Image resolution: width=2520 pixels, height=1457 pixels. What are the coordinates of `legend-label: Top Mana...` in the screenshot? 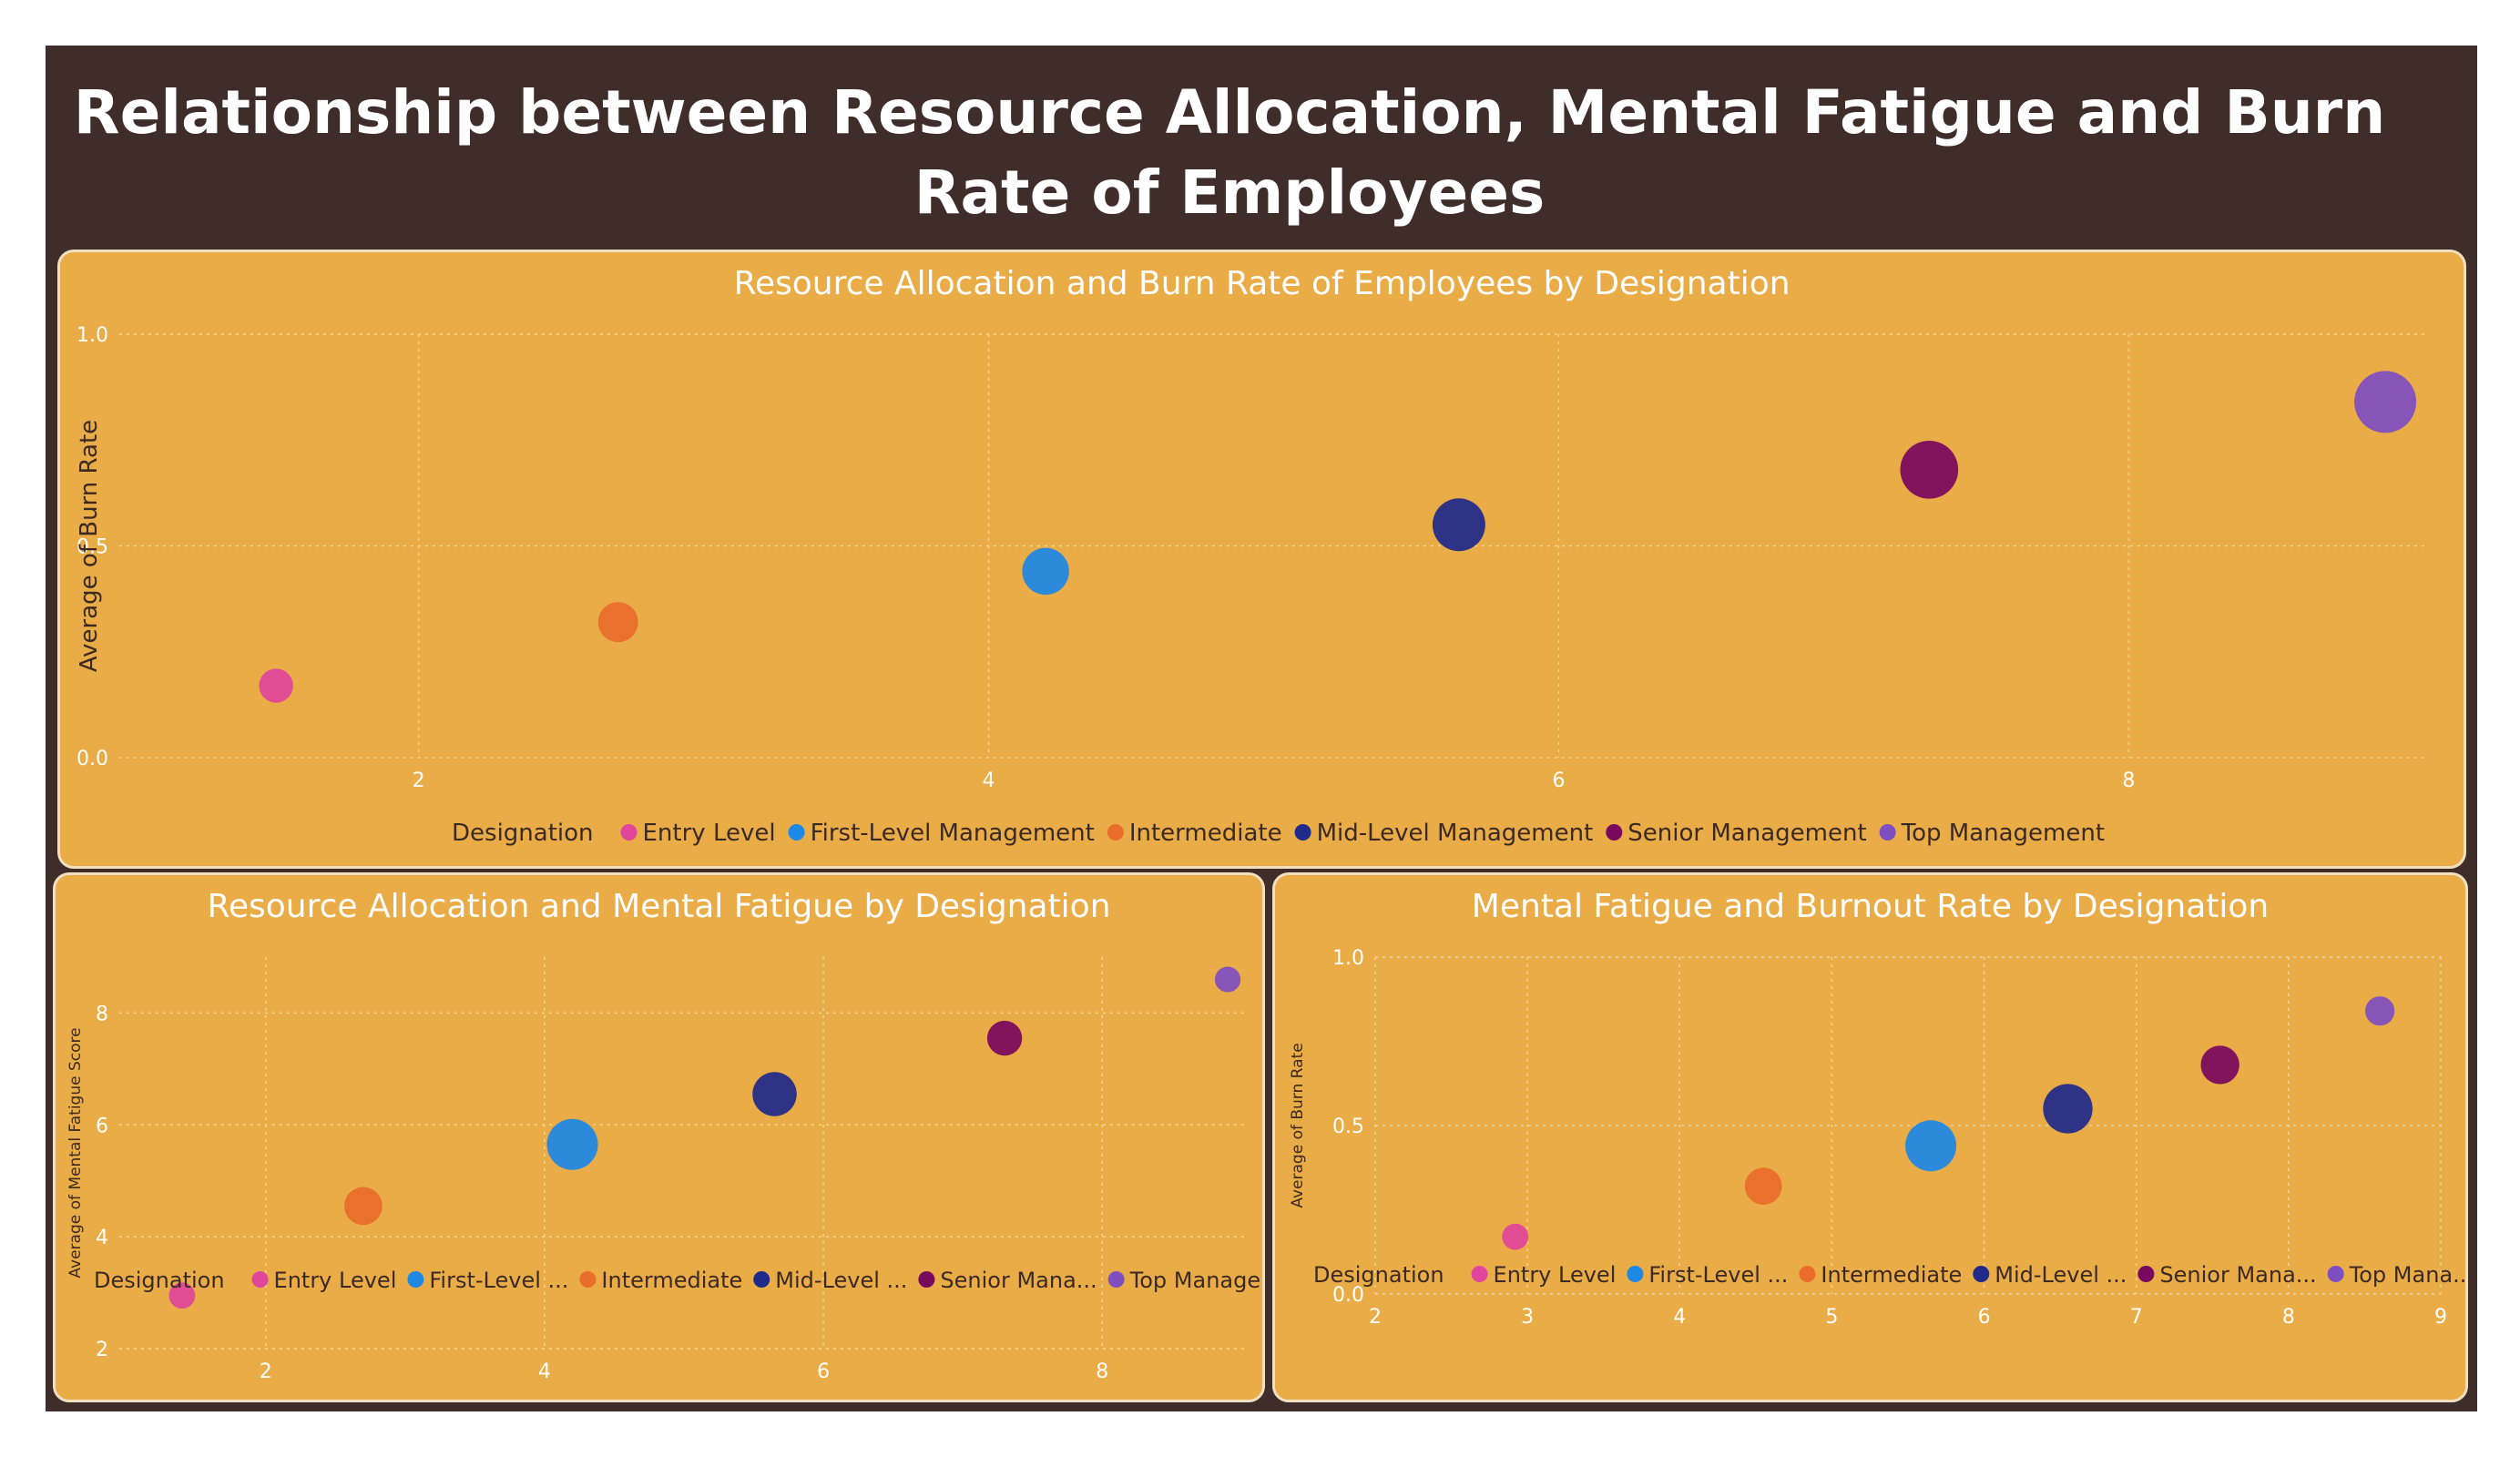 It's located at (2408, 1275).